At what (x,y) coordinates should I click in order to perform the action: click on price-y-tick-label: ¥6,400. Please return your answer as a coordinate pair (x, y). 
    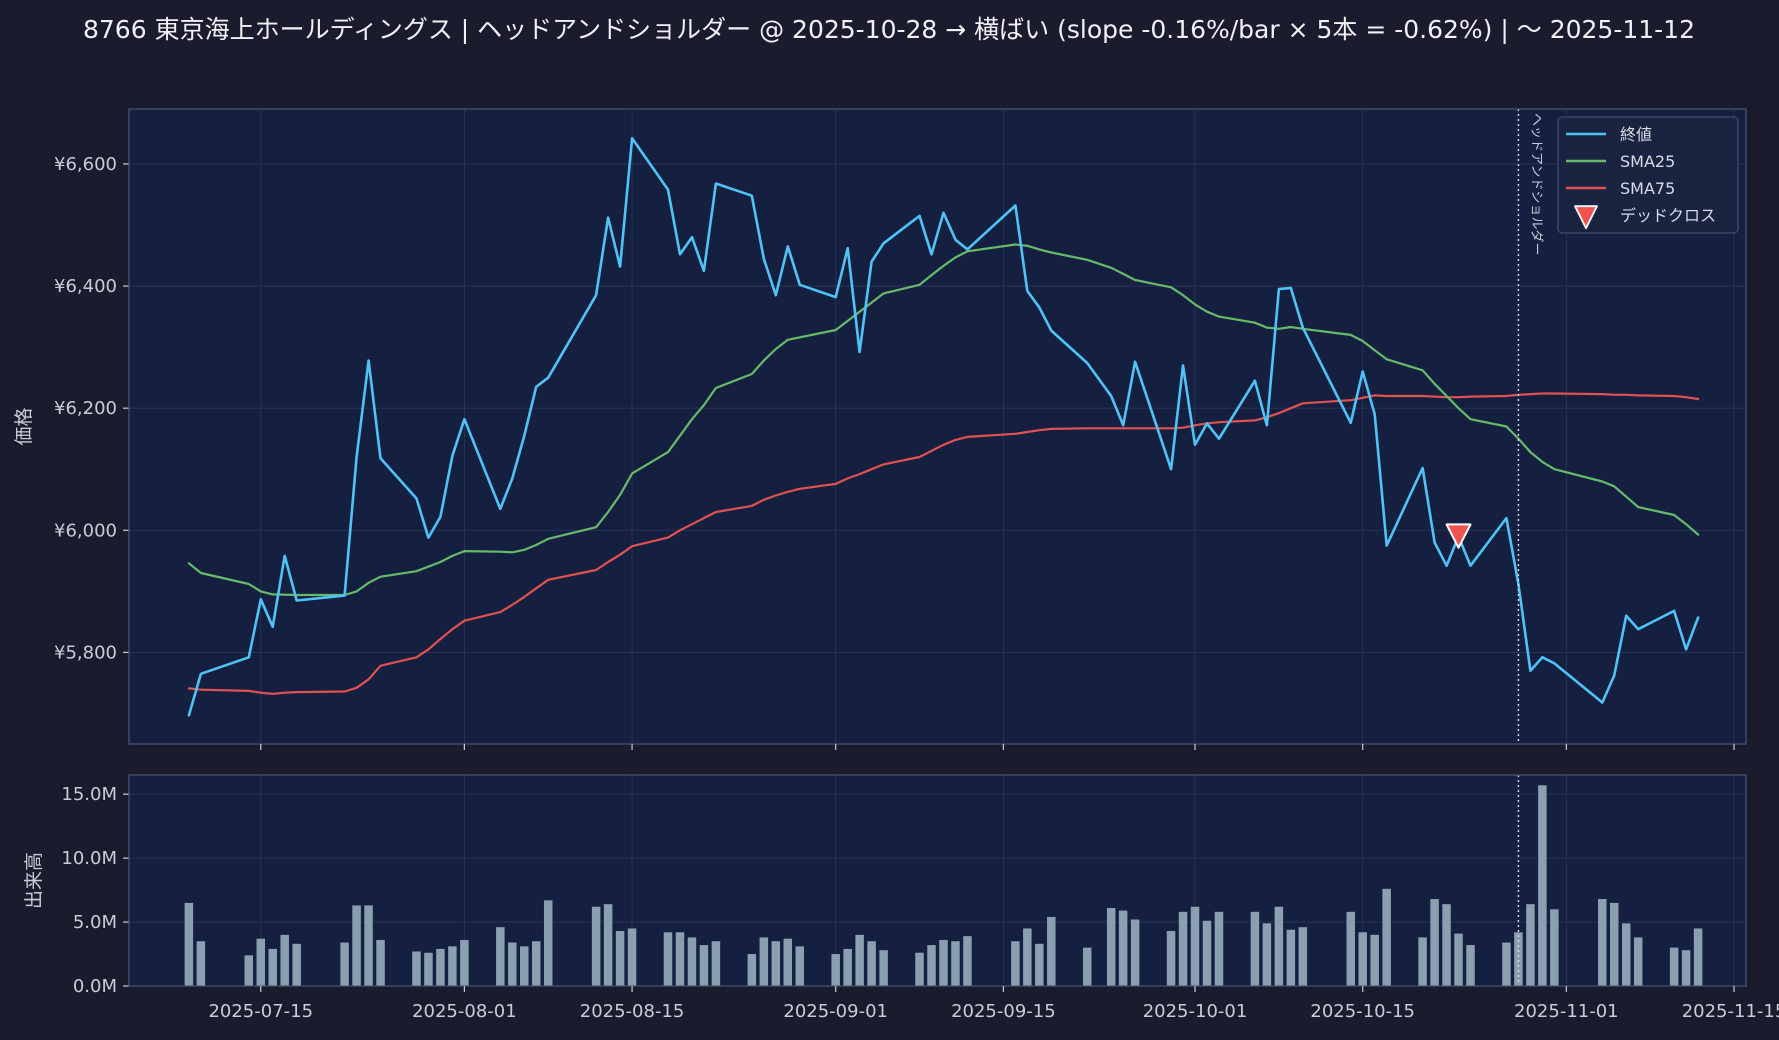
    Looking at the image, I should click on (85, 286).